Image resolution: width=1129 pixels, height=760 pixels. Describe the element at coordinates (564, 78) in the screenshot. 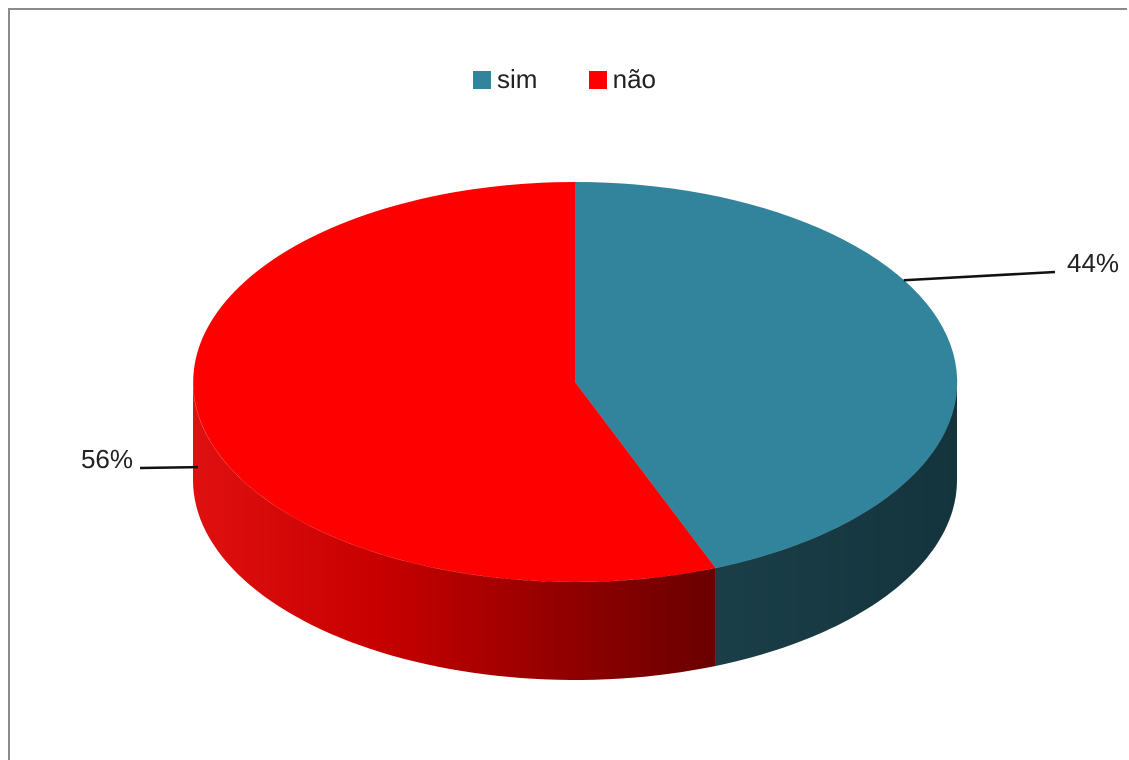

I see `legend: sim não` at that location.